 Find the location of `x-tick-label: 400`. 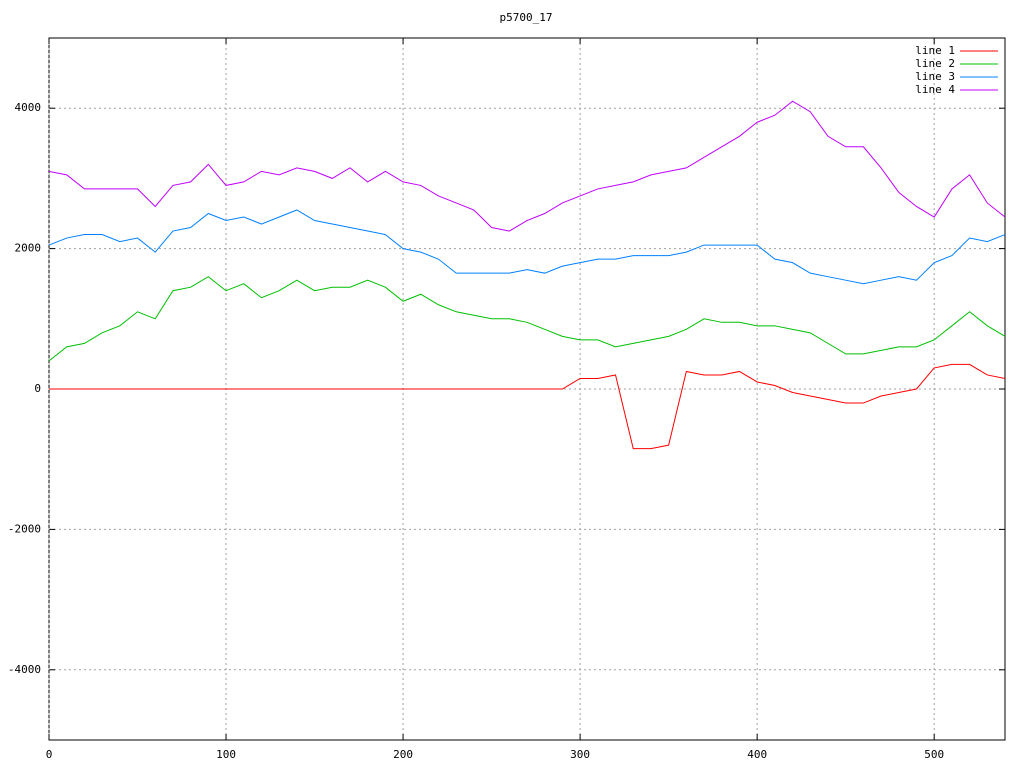

x-tick-label: 400 is located at coordinates (757, 754).